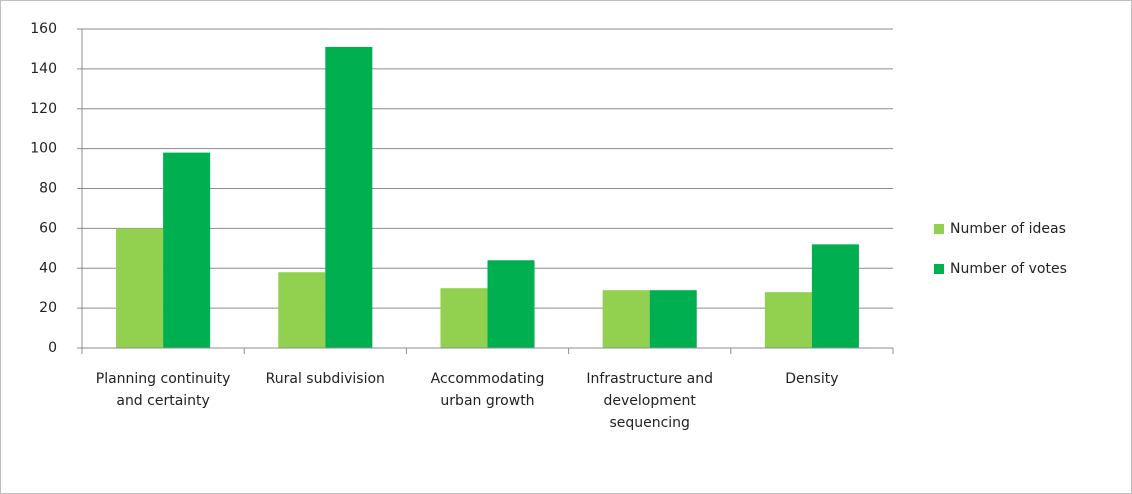  What do you see at coordinates (52, 348) in the screenshot?
I see `y-tick-label: 0` at bounding box center [52, 348].